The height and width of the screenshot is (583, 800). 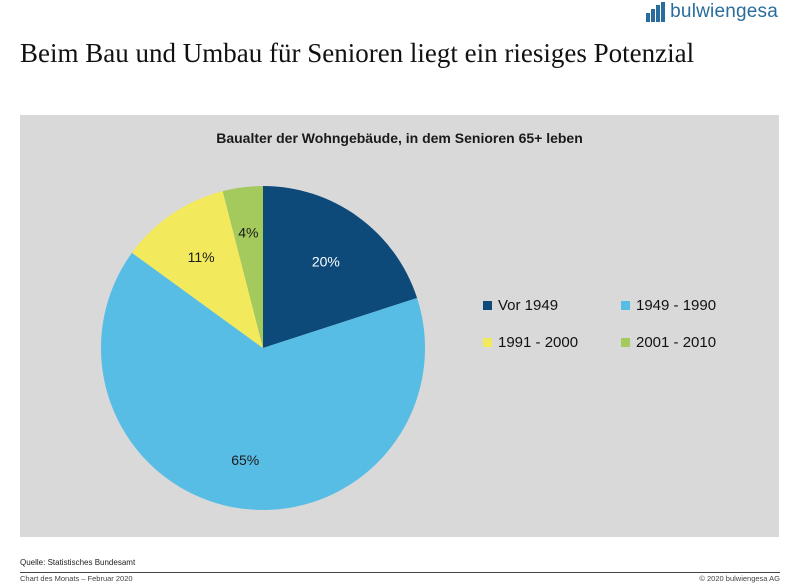 What do you see at coordinates (248, 232) in the screenshot?
I see `slice-label-4: 4%` at bounding box center [248, 232].